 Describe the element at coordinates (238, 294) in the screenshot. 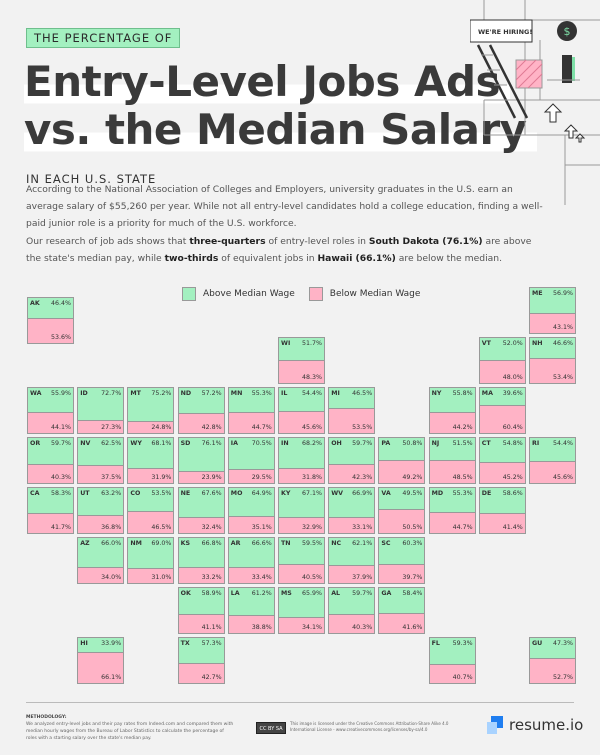

I see `legend-above: Above Median Wage` at that location.